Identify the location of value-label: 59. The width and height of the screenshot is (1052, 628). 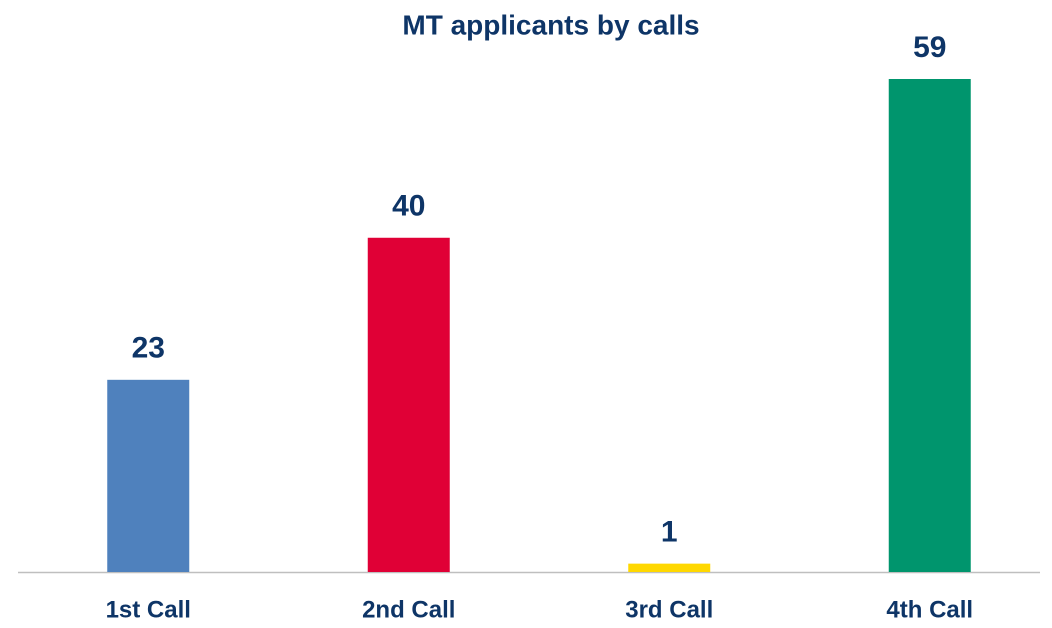
(929, 47).